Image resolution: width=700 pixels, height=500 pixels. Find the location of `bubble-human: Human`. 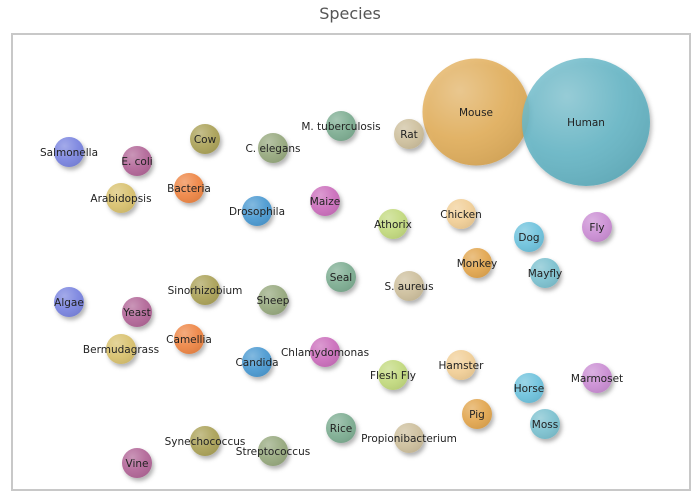

bubble-human: Human is located at coordinates (586, 122).